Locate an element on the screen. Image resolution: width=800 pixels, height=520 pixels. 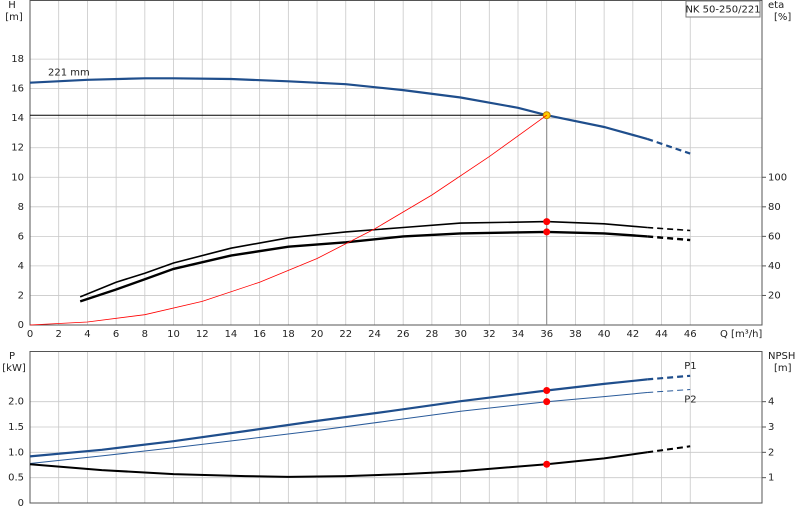
y2-tick-label: 20 is located at coordinates (774, 295).